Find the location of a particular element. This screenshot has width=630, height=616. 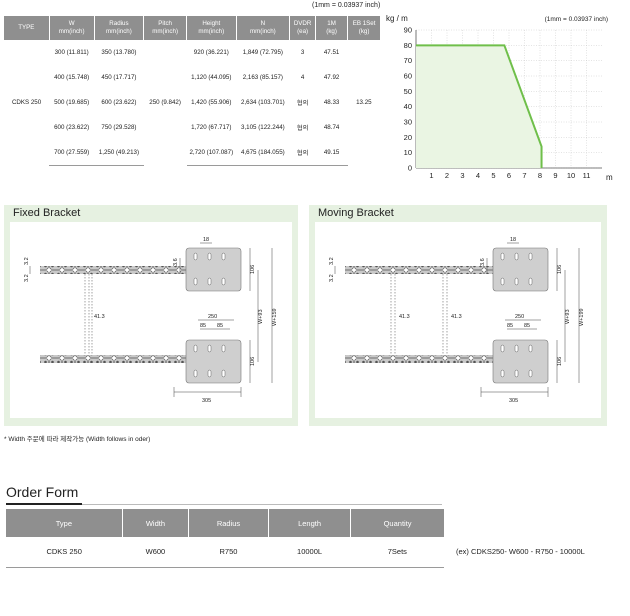

order-header-radius: Radius is located at coordinates (228, 523).